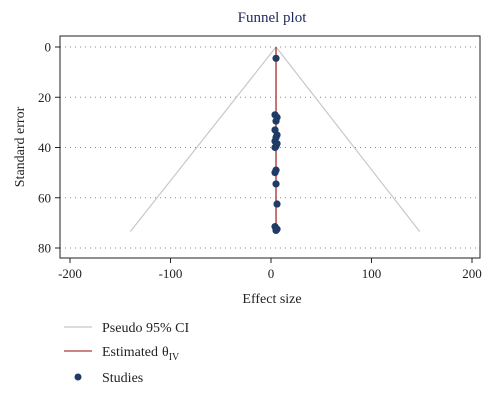 The image size is (500, 400). I want to click on legend: Pseudo 95% CI Estimated θIV Studies, so click(126, 353).